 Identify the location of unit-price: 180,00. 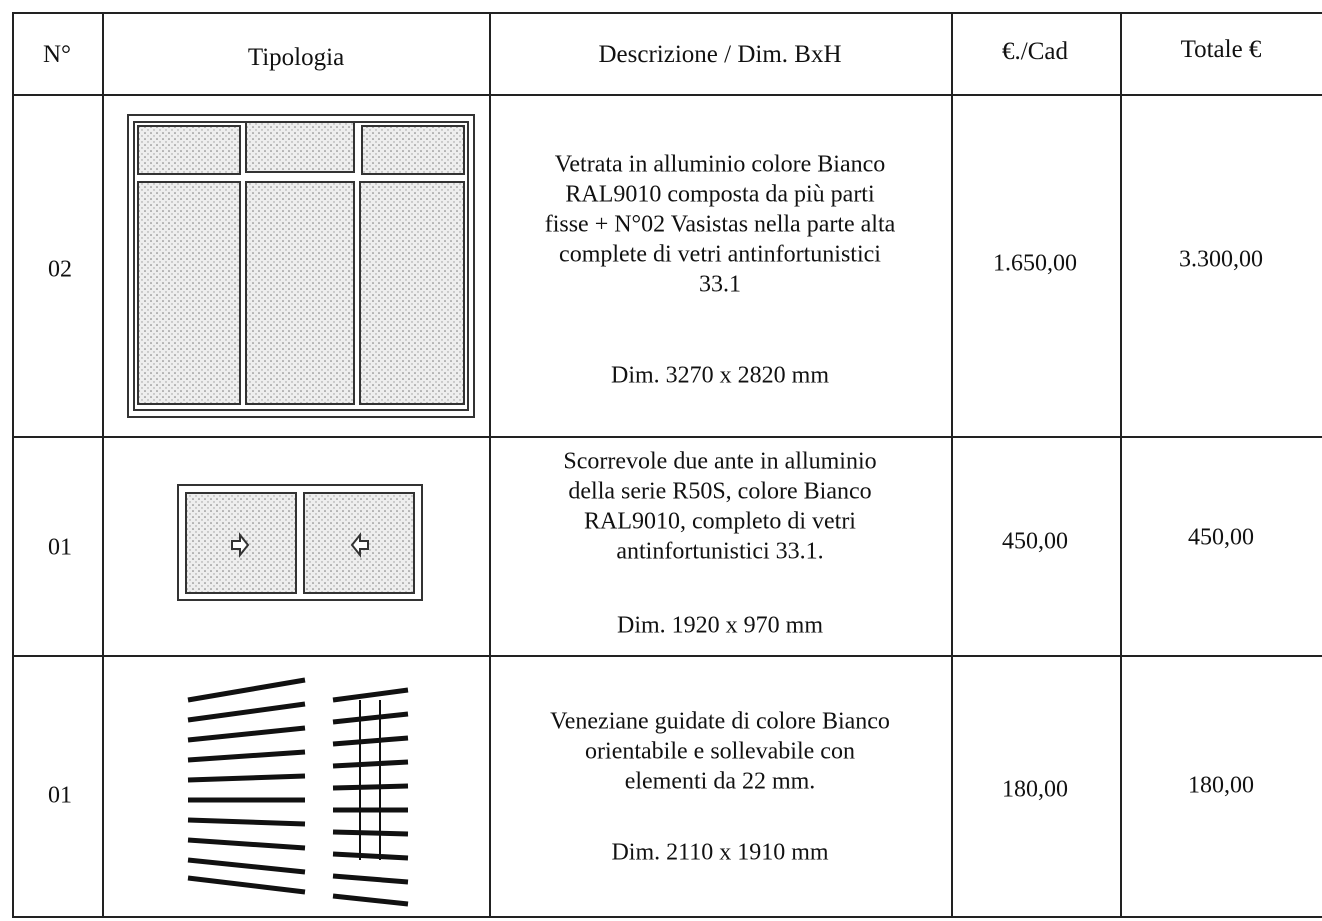
(1035, 789).